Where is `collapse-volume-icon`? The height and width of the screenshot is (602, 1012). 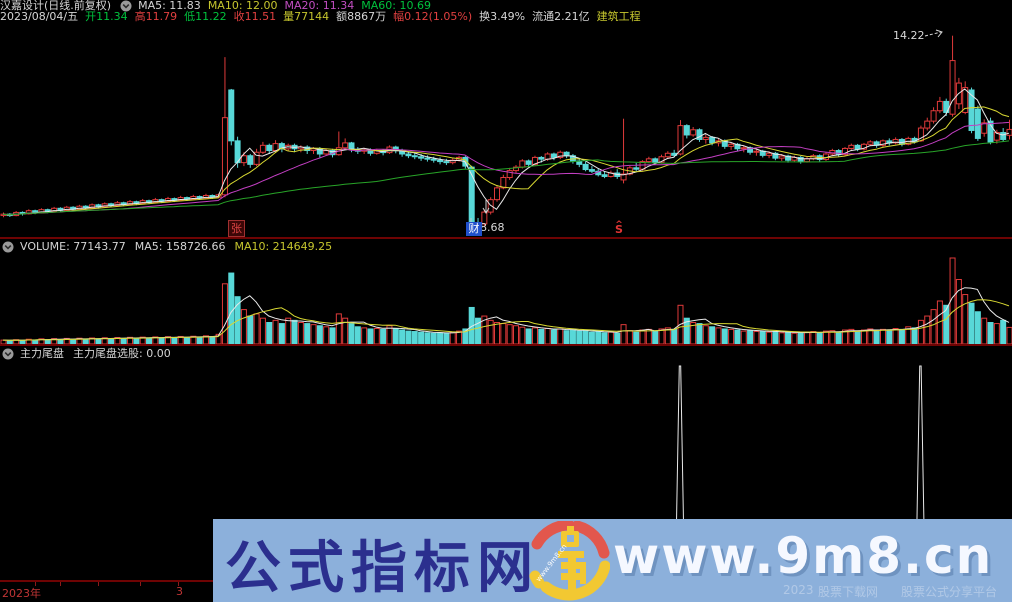 collapse-volume-icon is located at coordinates (8, 247).